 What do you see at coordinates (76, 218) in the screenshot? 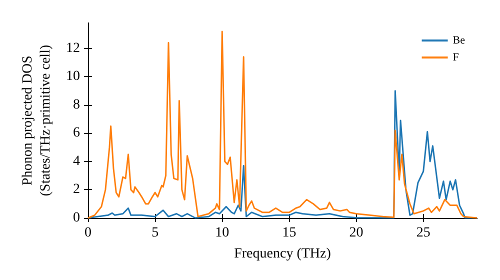
I see `y-tick-label: 0` at bounding box center [76, 218].